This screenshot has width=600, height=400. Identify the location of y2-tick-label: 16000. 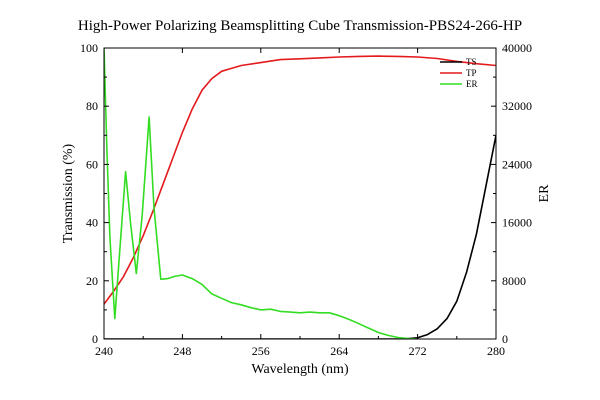
(517, 223).